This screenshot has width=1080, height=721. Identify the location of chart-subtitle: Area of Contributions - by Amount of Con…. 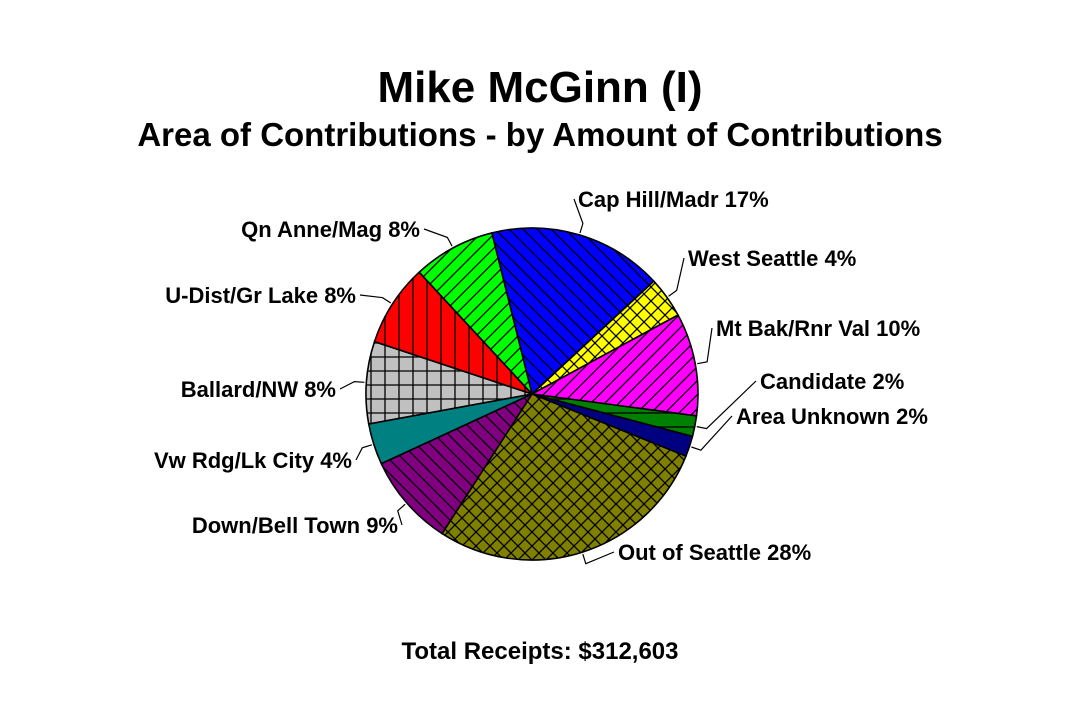
(540, 134).